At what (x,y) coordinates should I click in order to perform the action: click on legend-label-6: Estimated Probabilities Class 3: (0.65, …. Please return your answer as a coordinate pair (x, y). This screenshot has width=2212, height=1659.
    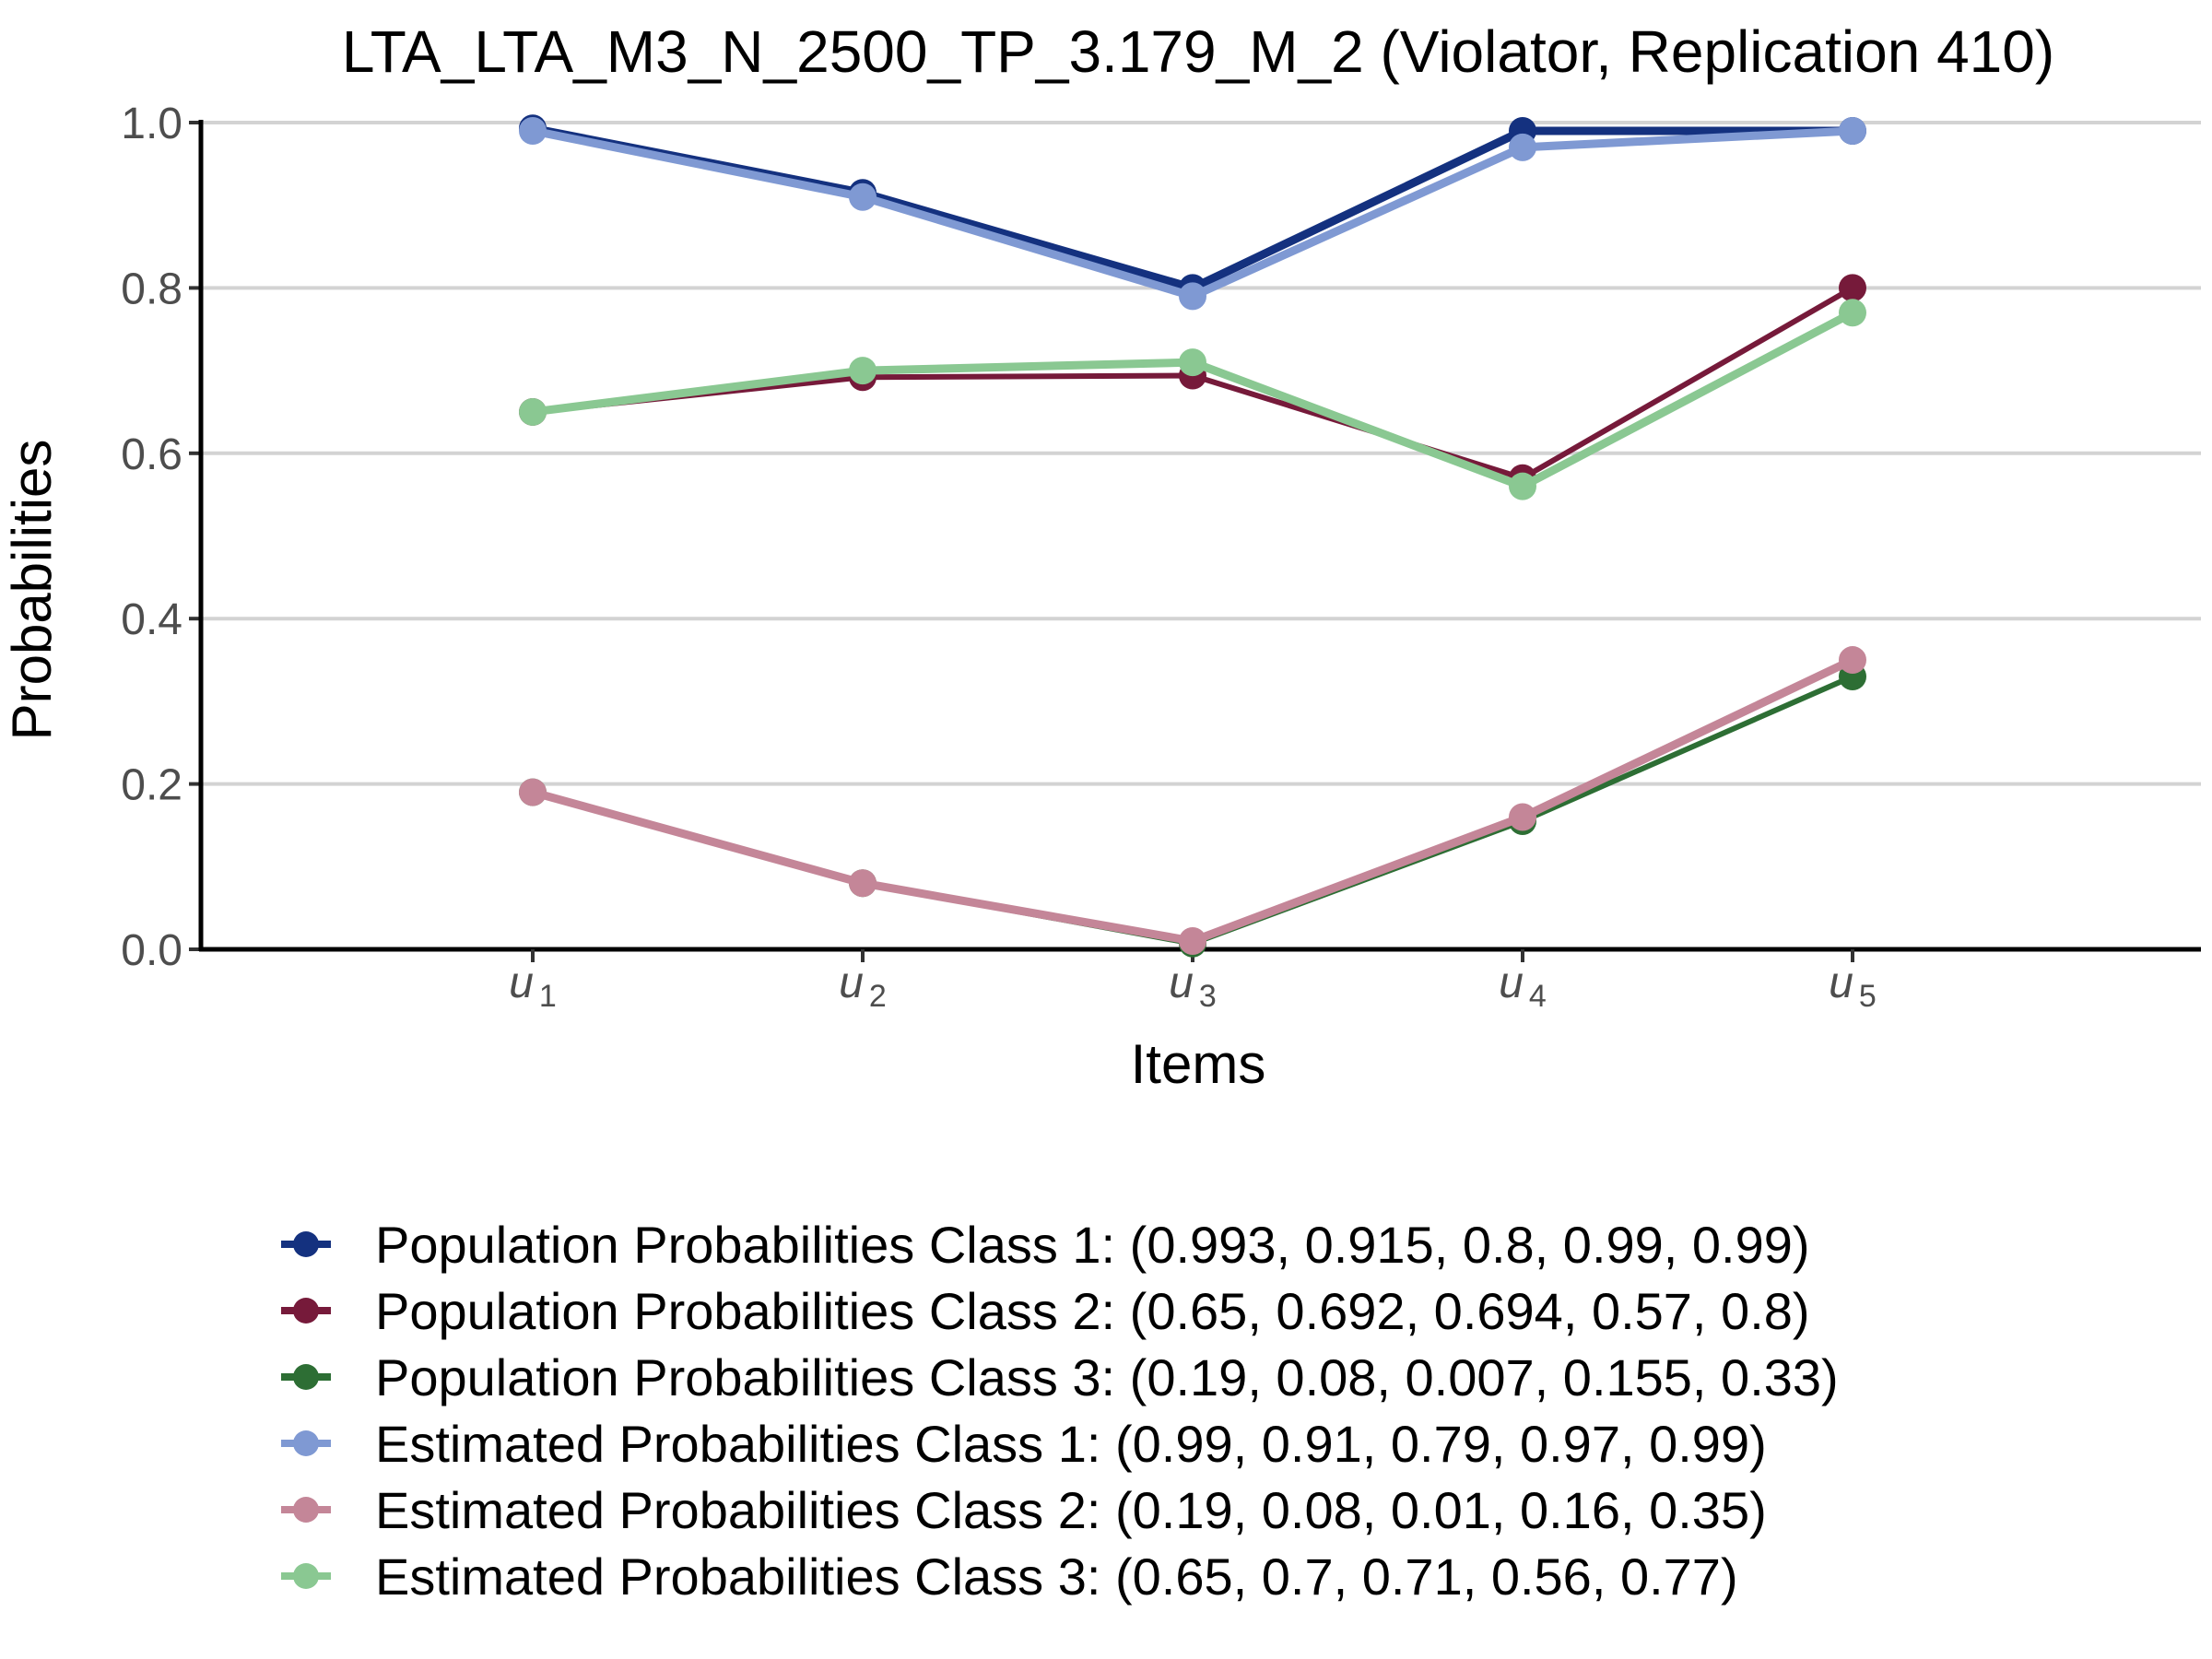
    Looking at the image, I should click on (1056, 1576).